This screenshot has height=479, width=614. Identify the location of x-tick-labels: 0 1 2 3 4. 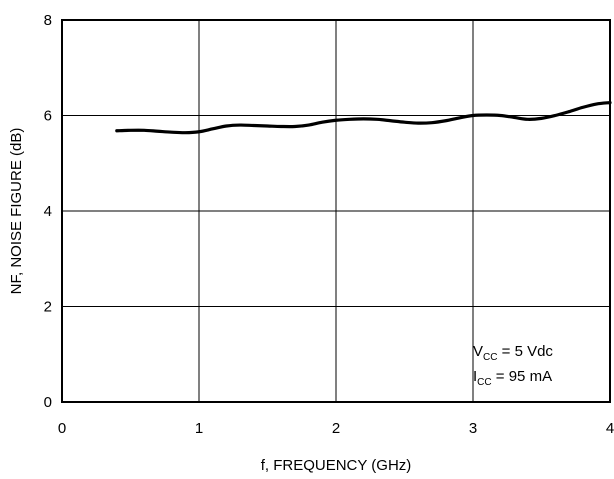
(336, 428).